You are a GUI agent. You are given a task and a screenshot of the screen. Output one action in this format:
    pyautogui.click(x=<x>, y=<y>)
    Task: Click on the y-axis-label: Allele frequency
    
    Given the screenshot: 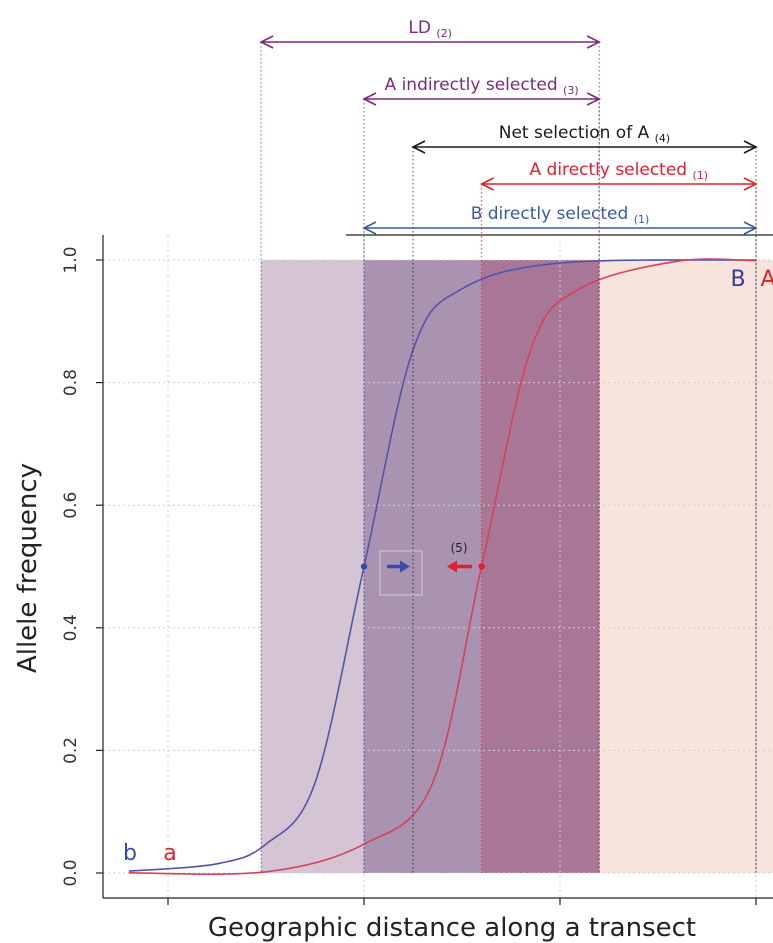 What is the action you would take?
    pyautogui.click(x=28, y=568)
    